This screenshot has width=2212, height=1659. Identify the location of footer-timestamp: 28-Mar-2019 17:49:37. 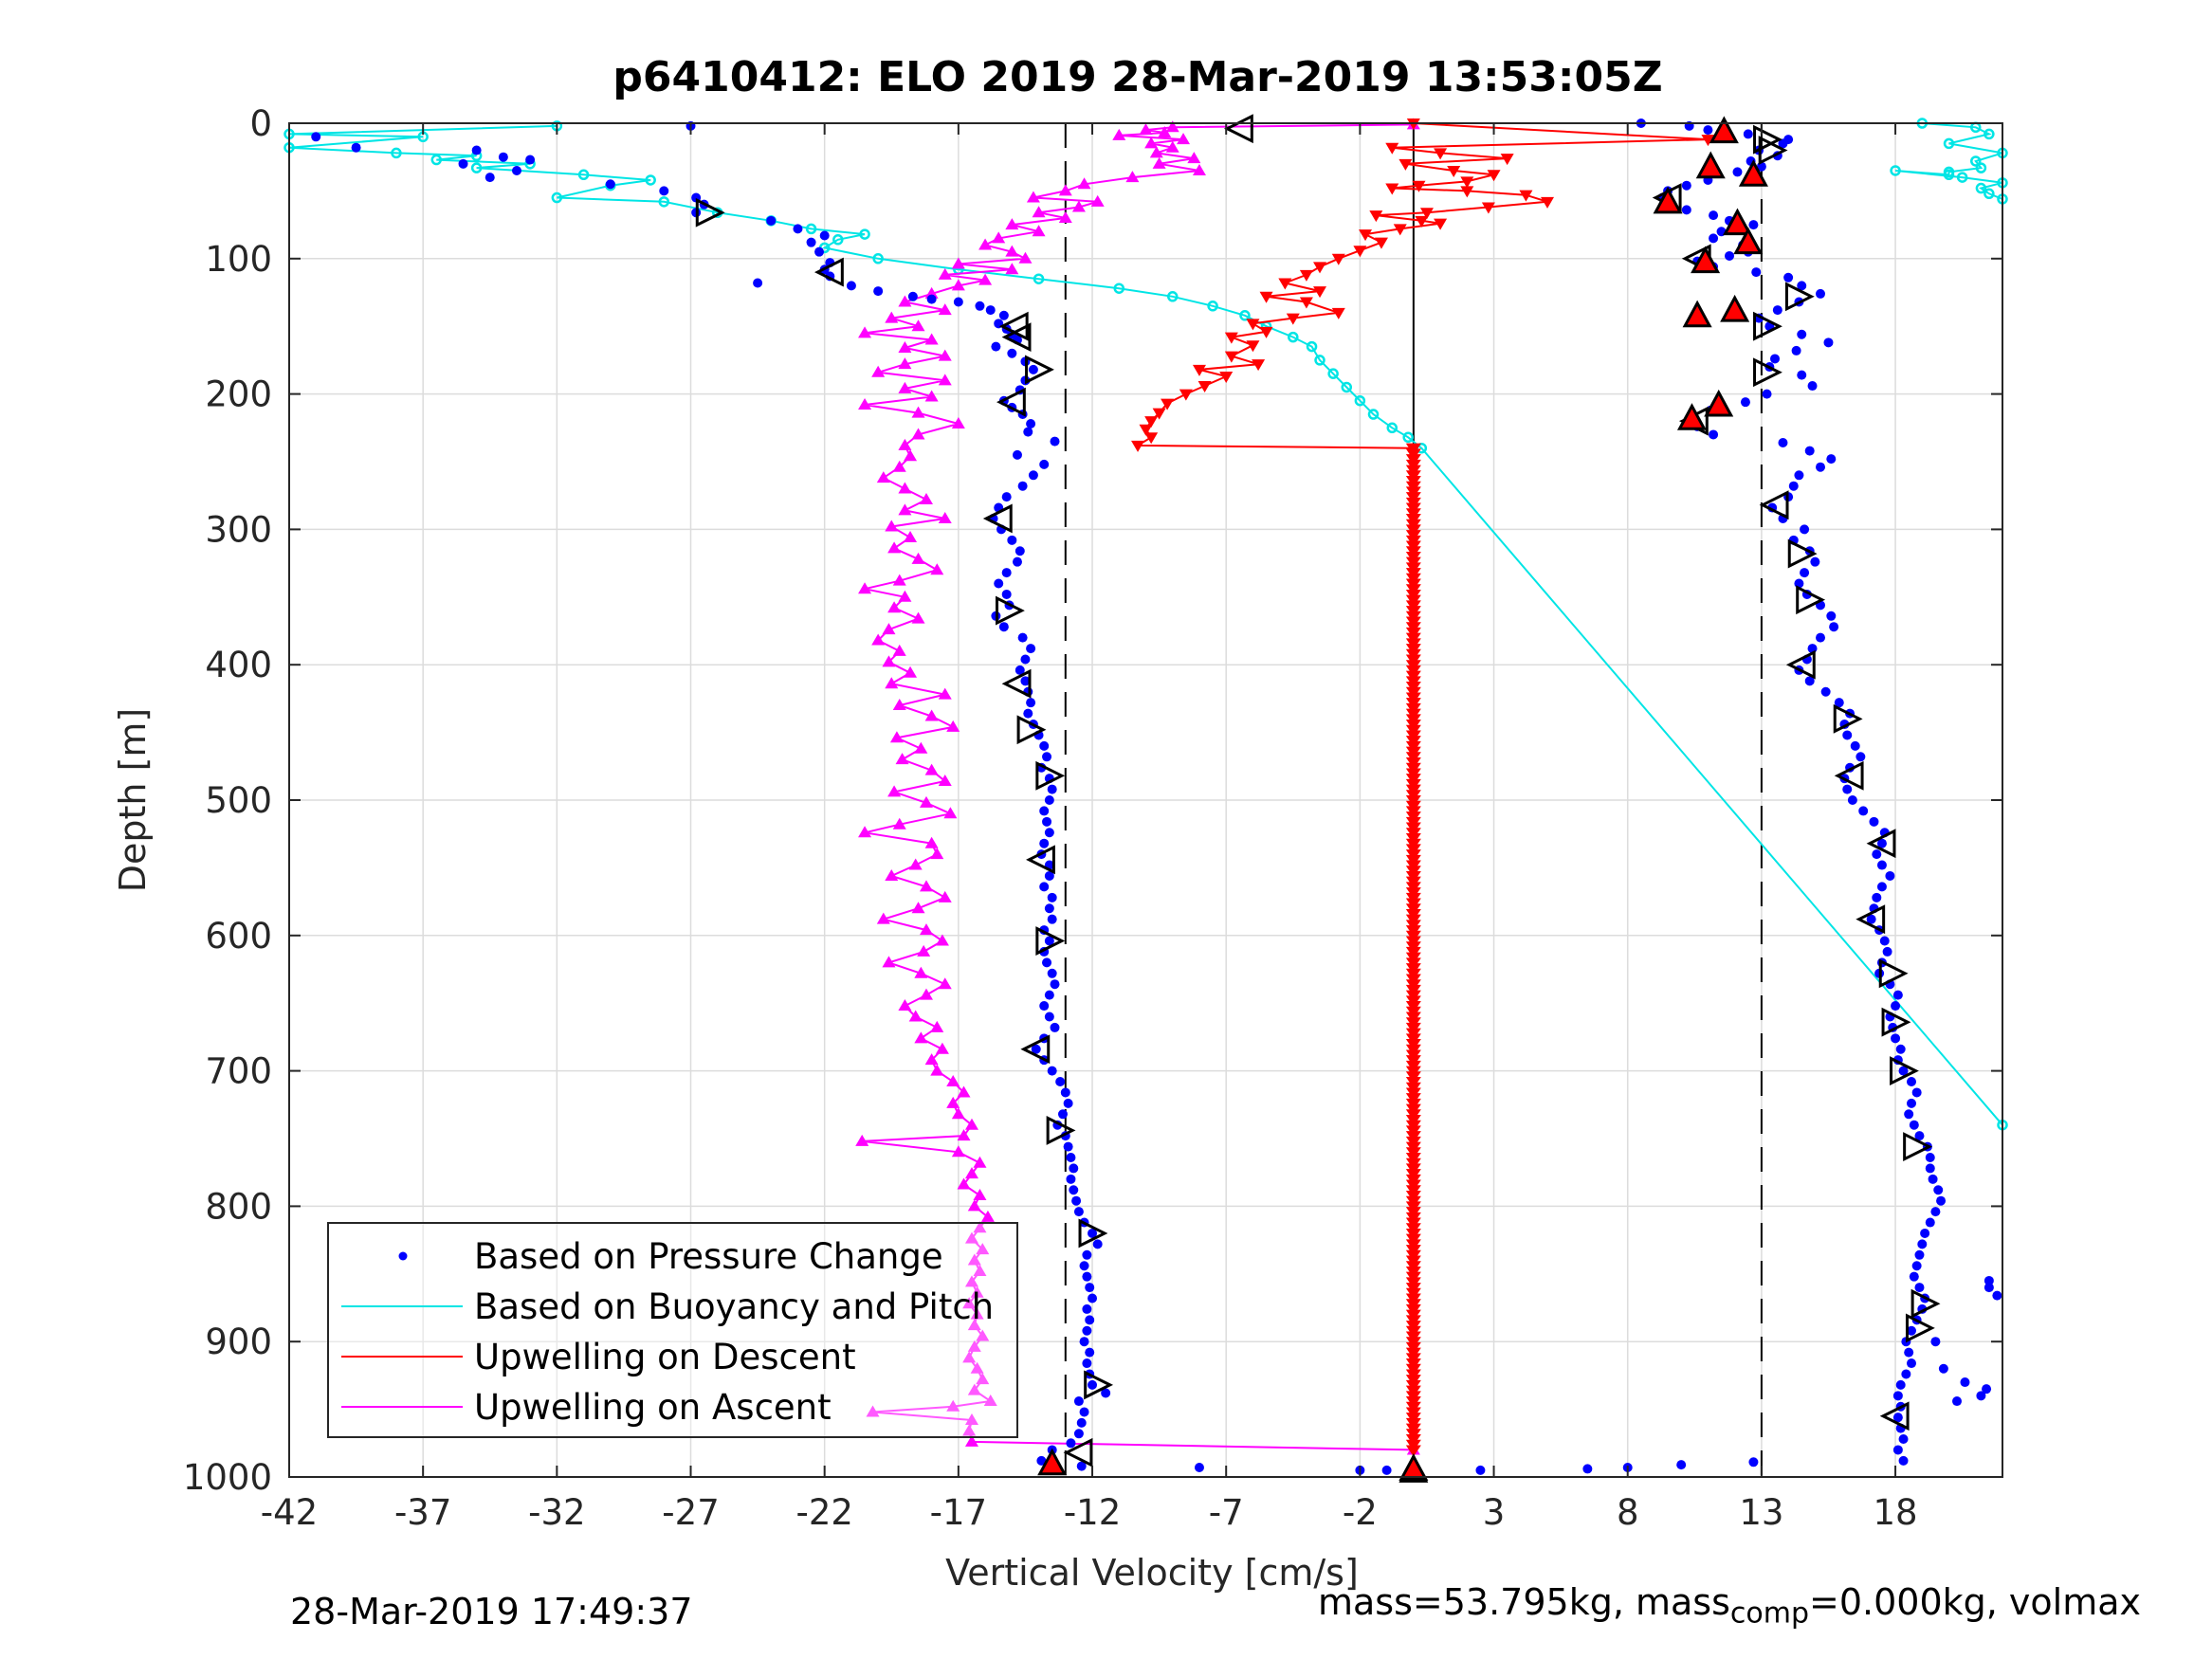
(491, 1611).